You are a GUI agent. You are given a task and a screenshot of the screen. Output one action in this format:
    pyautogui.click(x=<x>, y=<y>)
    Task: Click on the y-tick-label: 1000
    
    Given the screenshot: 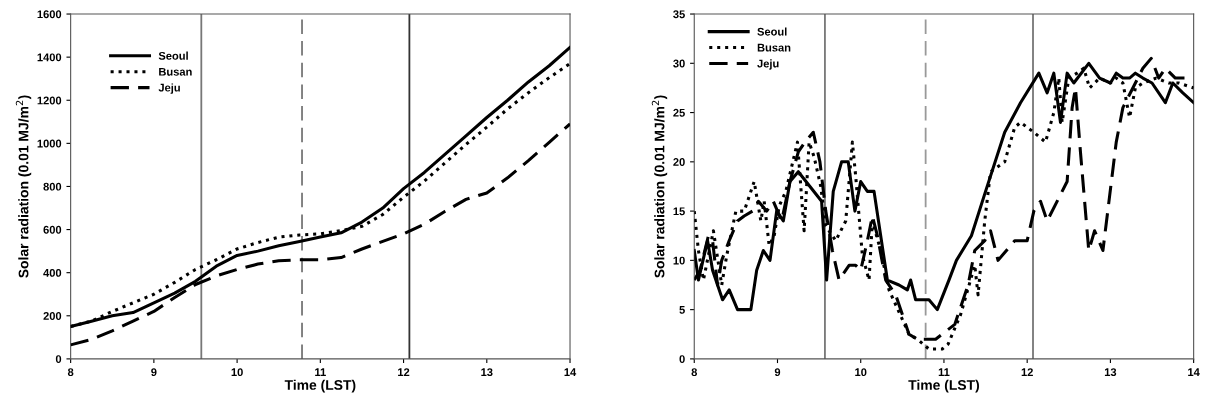 What is the action you would take?
    pyautogui.click(x=49, y=143)
    